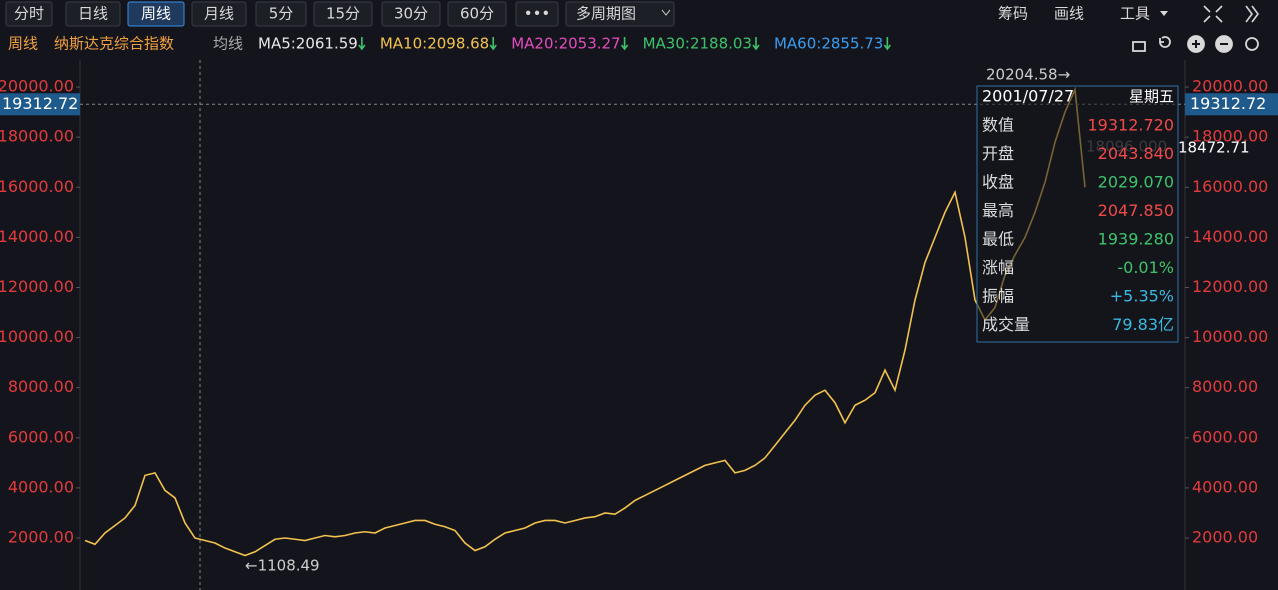 This screenshot has width=1278, height=590. What do you see at coordinates (565, 44) in the screenshot?
I see `ma-legend-item: MA20:2053.27` at bounding box center [565, 44].